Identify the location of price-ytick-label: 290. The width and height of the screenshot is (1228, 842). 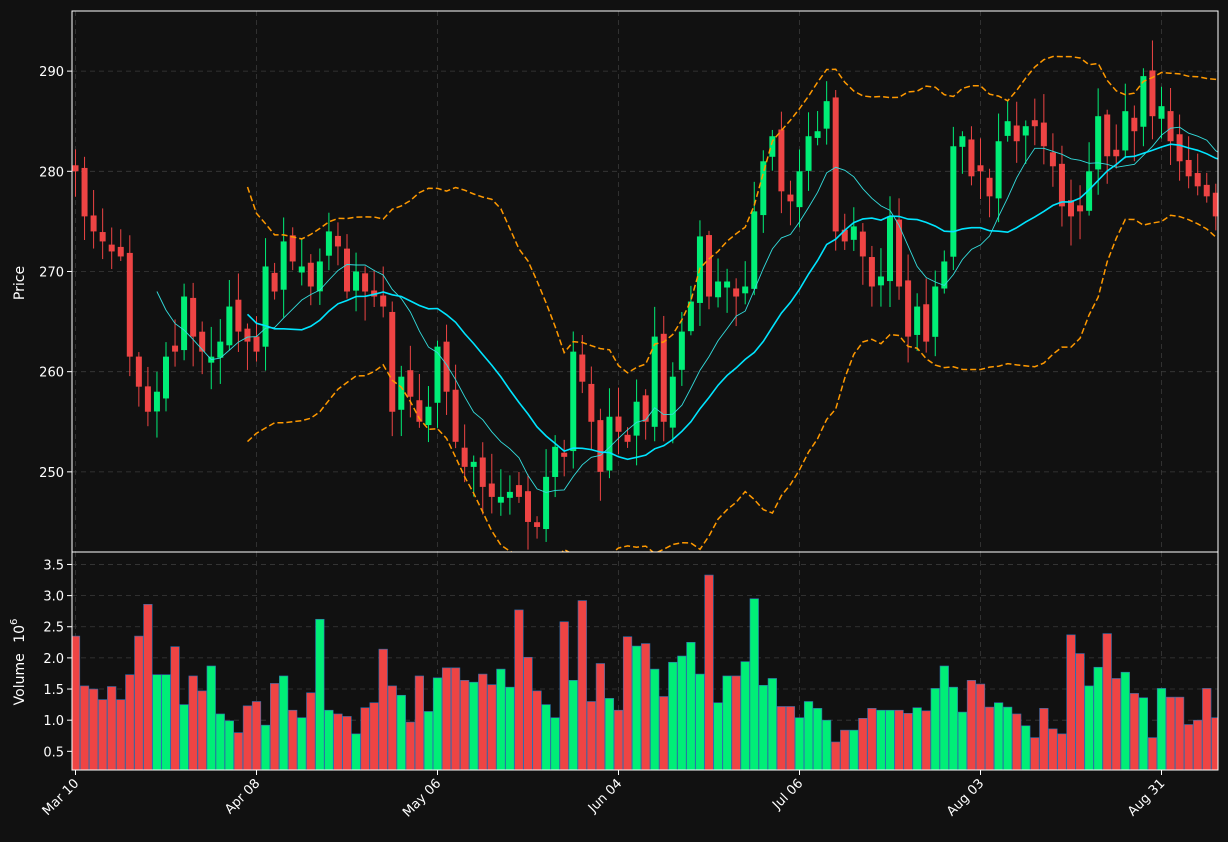
(51, 72).